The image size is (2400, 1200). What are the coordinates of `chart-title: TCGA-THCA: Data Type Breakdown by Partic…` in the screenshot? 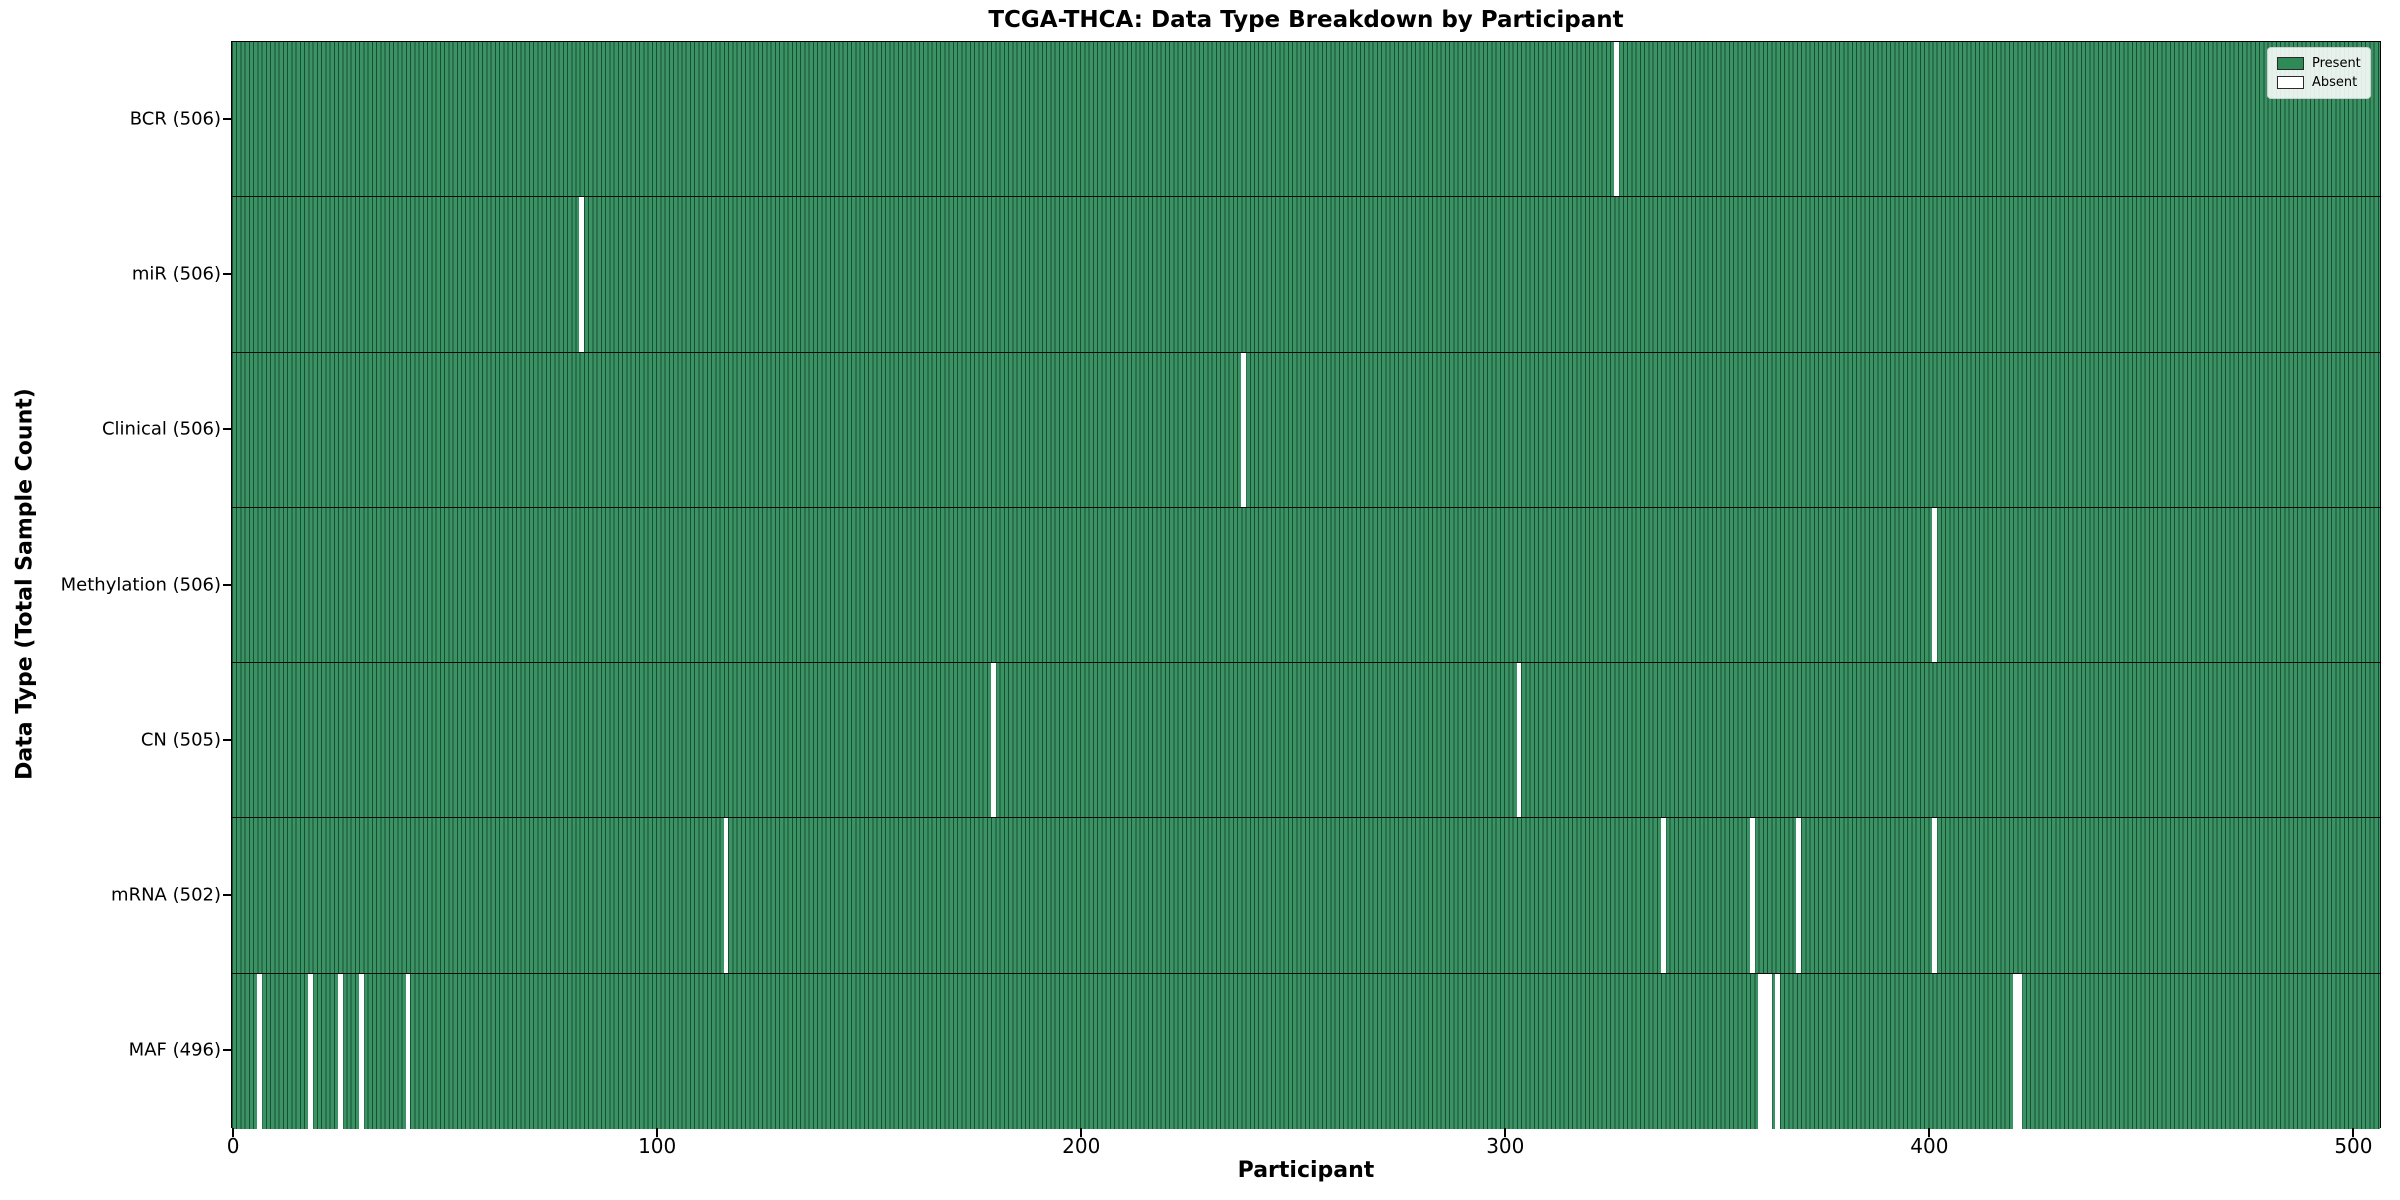 It's located at (1306, 20).